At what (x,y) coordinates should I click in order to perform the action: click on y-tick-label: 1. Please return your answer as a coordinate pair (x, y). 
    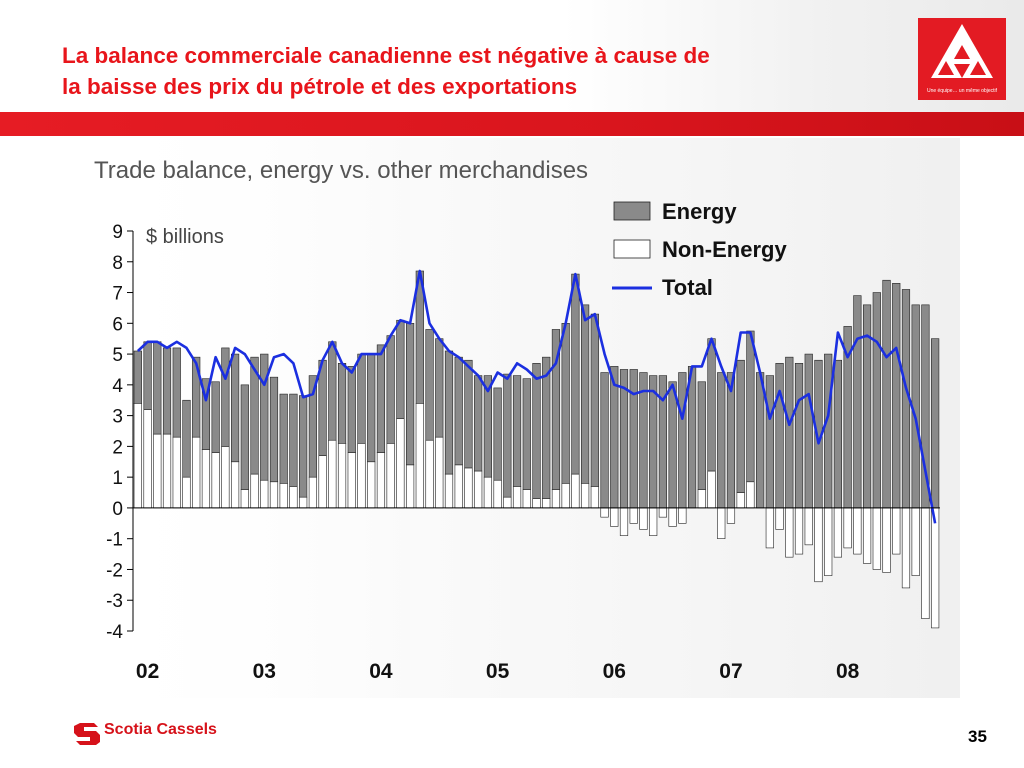
    Looking at the image, I should click on (117, 478).